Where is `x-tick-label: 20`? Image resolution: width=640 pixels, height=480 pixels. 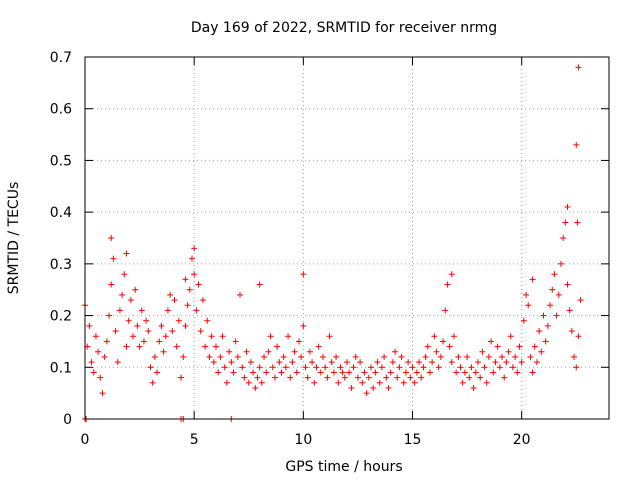
x-tick-label: 20 is located at coordinates (522, 440).